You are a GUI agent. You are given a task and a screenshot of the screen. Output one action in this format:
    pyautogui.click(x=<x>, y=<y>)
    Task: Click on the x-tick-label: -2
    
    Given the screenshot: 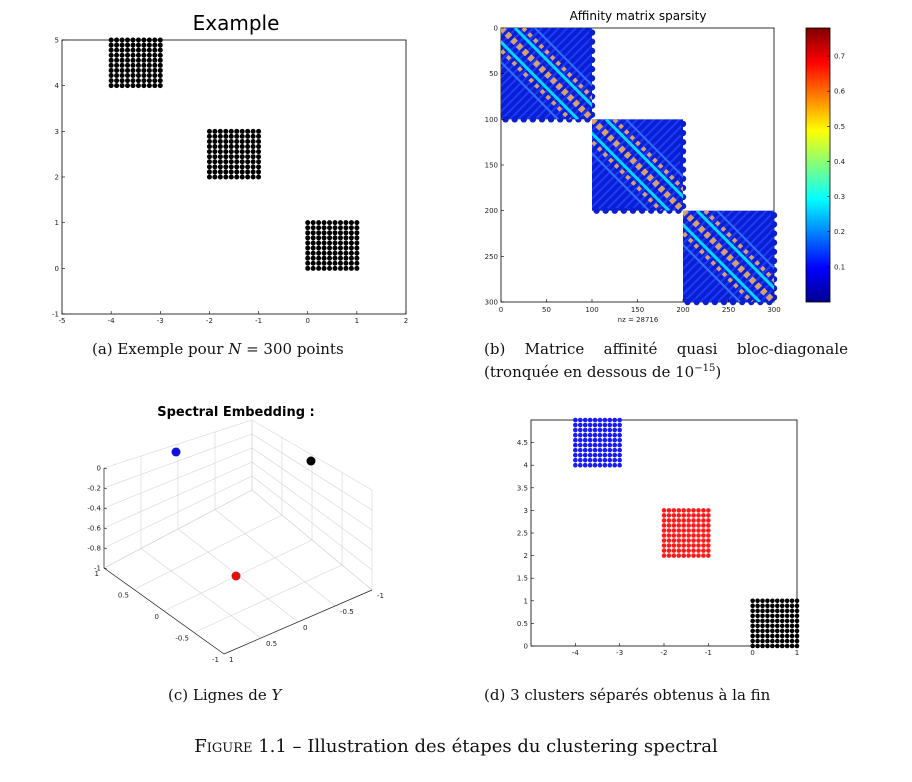 What is the action you would take?
    pyautogui.click(x=209, y=321)
    